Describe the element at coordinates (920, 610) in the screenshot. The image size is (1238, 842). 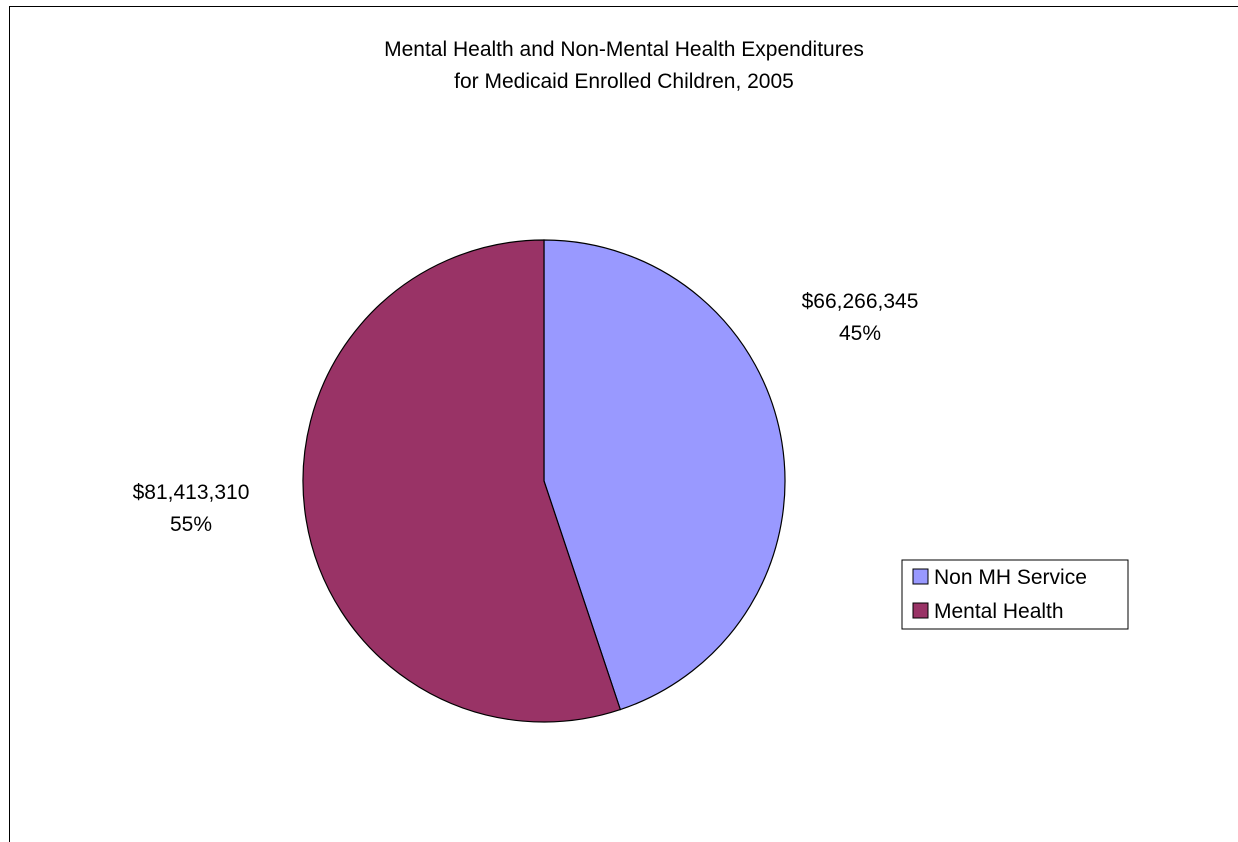
I see `legend-swatch-mental-health` at that location.